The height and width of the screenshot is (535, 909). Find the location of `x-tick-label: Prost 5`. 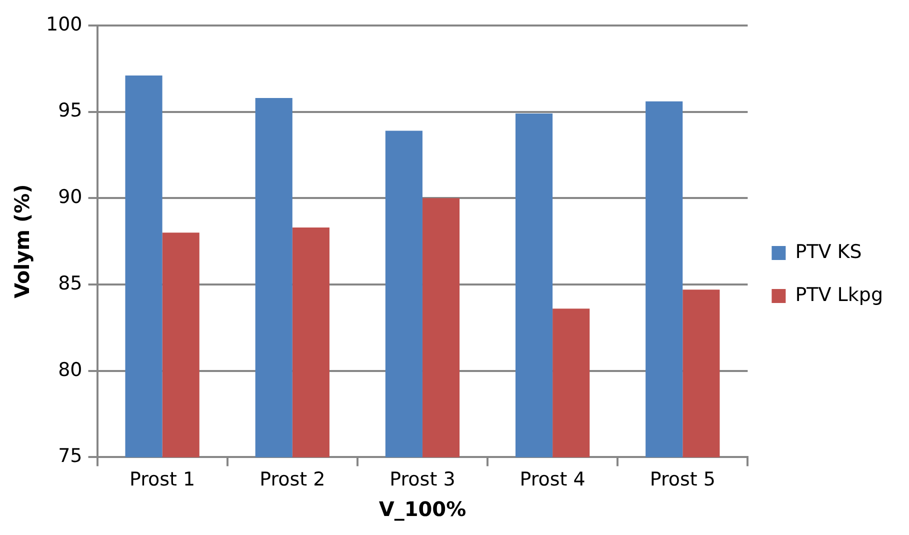

x-tick-label: Prost 5 is located at coordinates (683, 479).